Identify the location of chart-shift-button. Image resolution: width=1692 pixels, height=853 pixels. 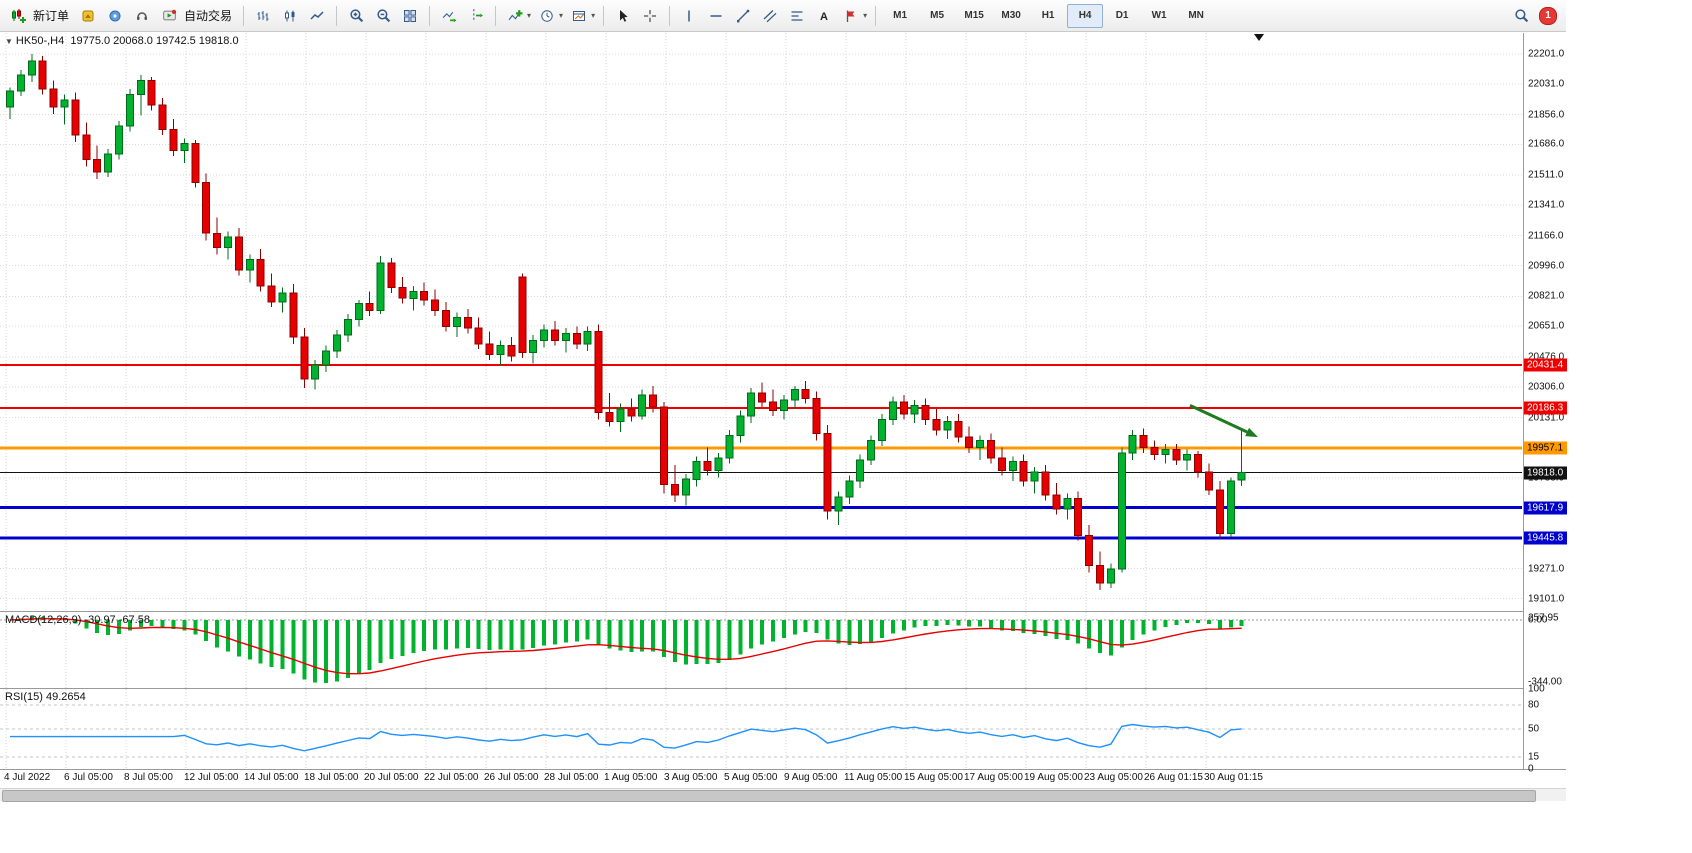
(476, 16).